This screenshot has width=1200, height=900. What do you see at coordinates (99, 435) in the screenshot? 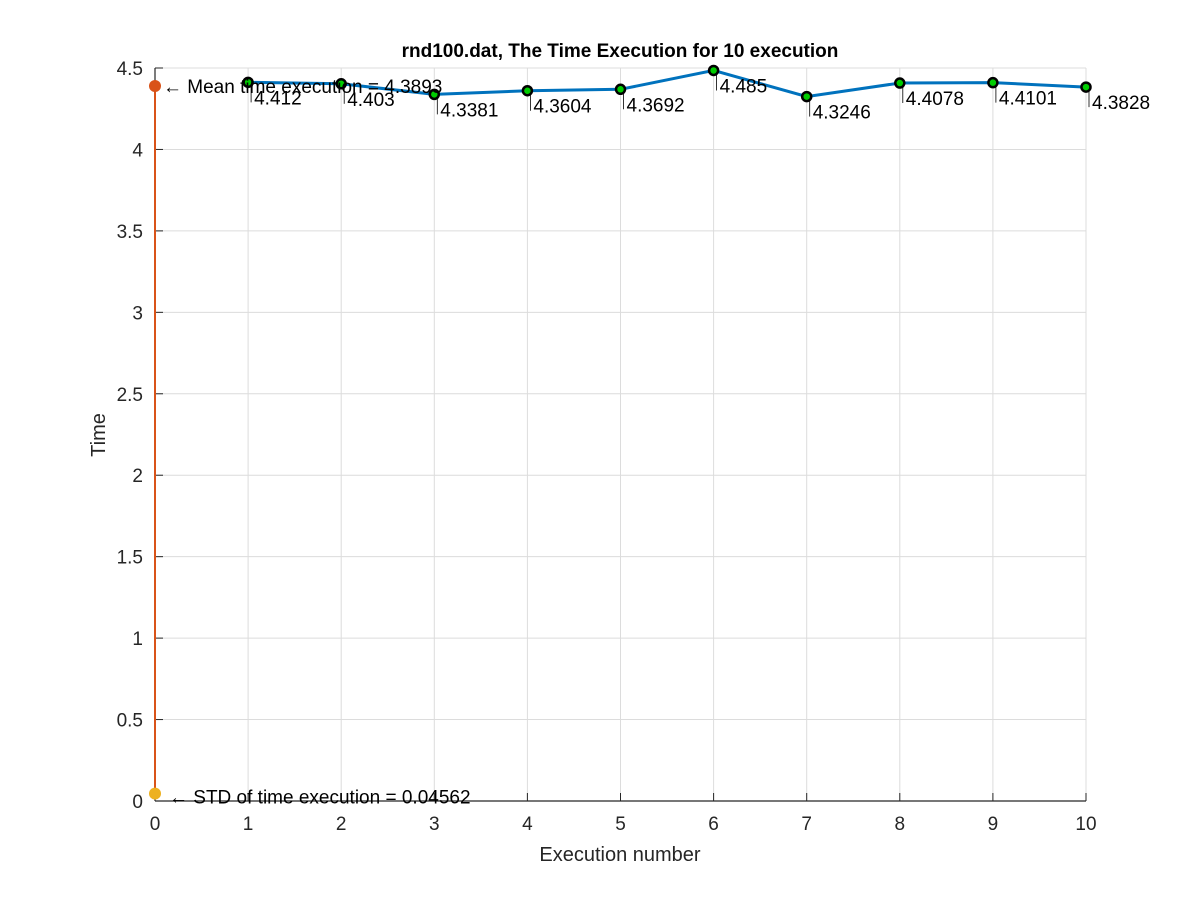
I see `y-axis-title: Time` at bounding box center [99, 435].